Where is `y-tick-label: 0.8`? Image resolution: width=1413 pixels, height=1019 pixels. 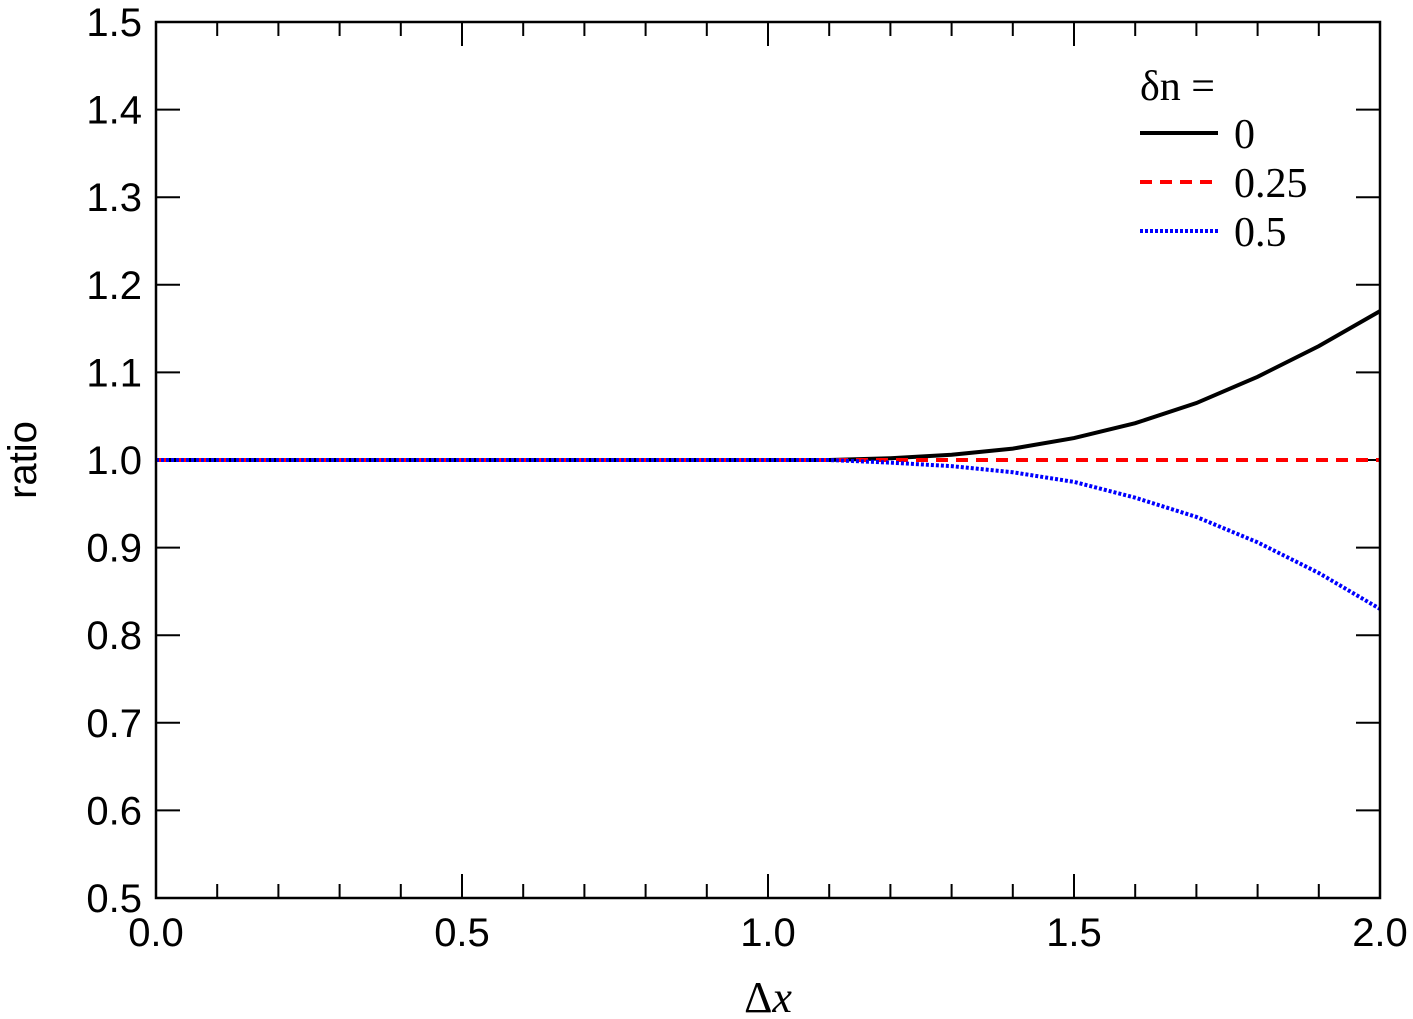
y-tick-label: 0.8 is located at coordinates (114, 636).